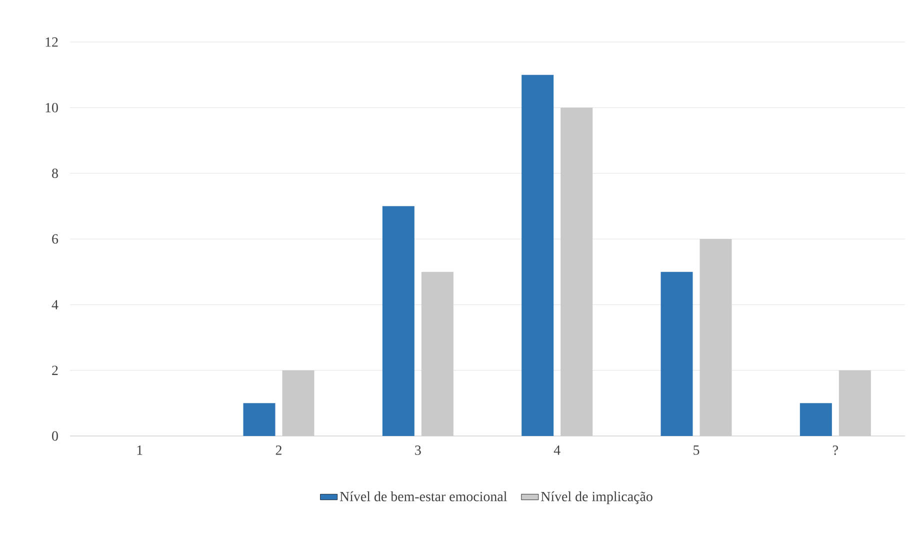 This screenshot has height=547, width=915. Describe the element at coordinates (55, 239) in the screenshot. I see `y-tick-label: 6` at that location.